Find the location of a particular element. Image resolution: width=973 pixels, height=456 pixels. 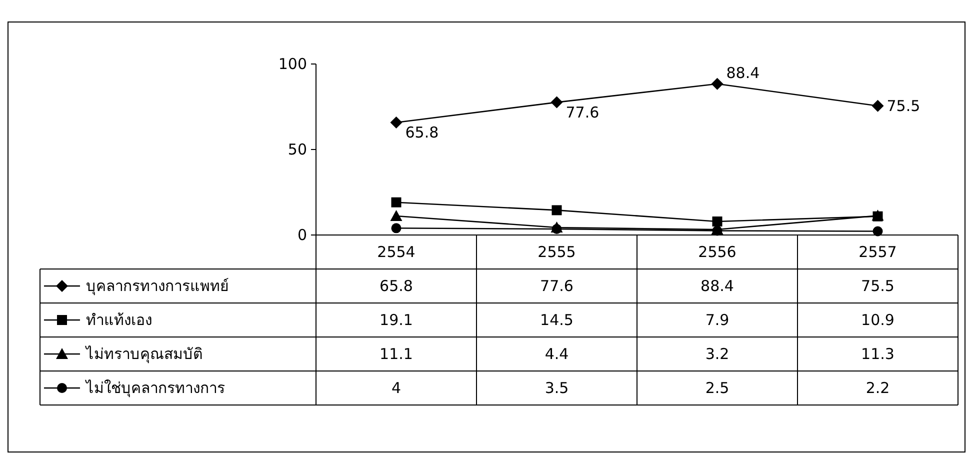

y-tick-label: 50 is located at coordinates (297, 149).